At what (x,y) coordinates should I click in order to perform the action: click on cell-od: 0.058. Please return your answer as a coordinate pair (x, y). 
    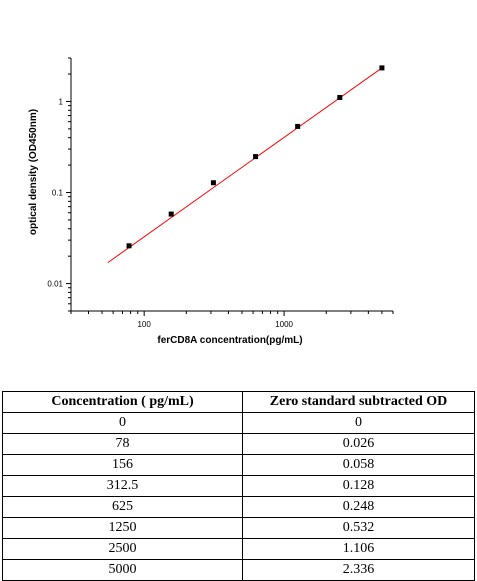
    Looking at the image, I should click on (358, 465).